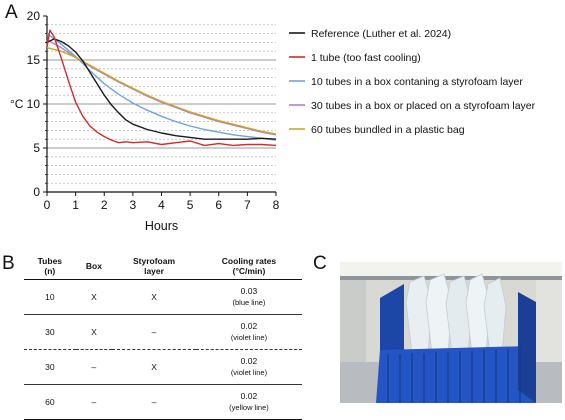 The image size is (565, 420). Describe the element at coordinates (276, 205) in the screenshot. I see `x-tick-label: 8` at that location.